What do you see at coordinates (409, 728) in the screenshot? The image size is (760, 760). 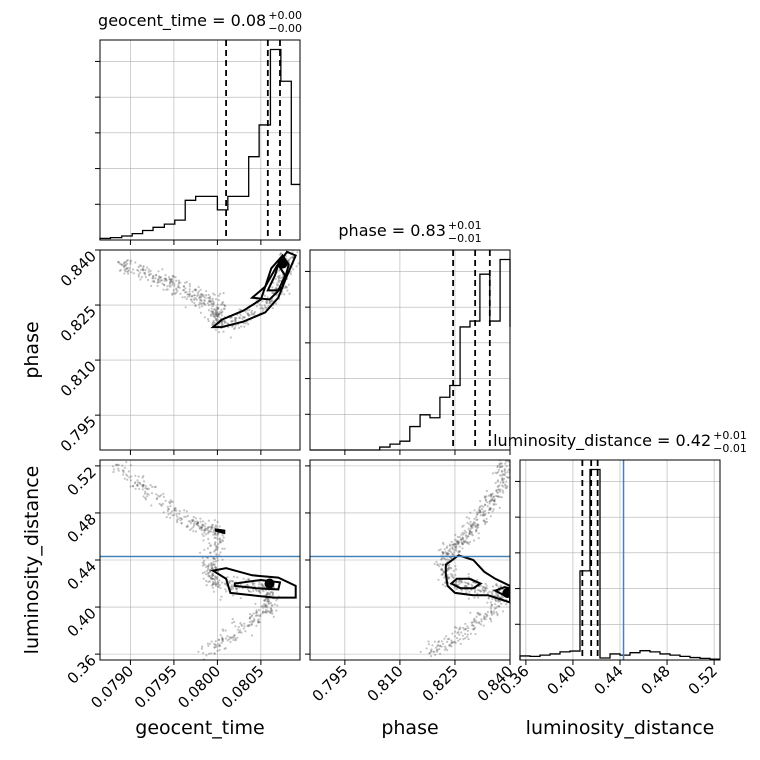 I see `x-axis-label-phase: phase` at bounding box center [409, 728].